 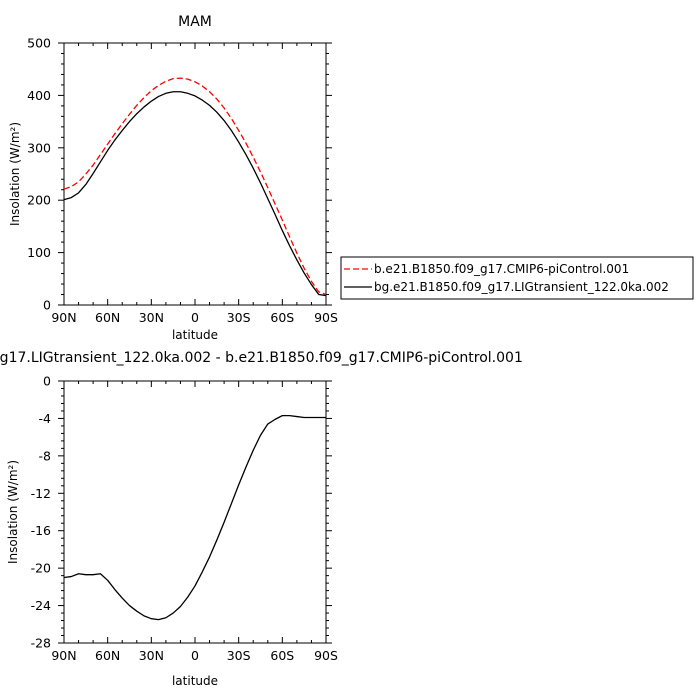 What do you see at coordinates (195, 681) in the screenshot?
I see `x-axis-label-bottom: latitude` at bounding box center [195, 681].